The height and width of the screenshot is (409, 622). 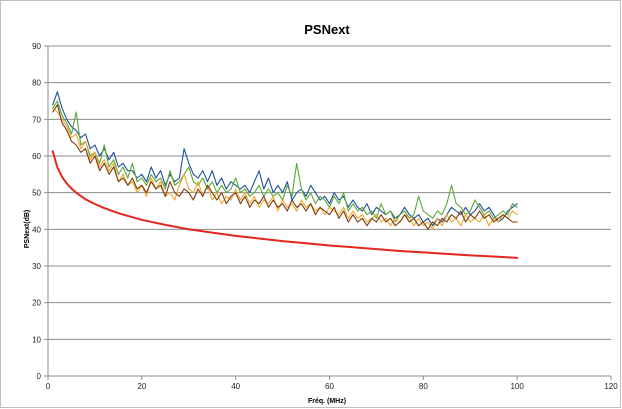 What do you see at coordinates (36, 266) in the screenshot?
I see `y-tick-label-30: 30` at bounding box center [36, 266].